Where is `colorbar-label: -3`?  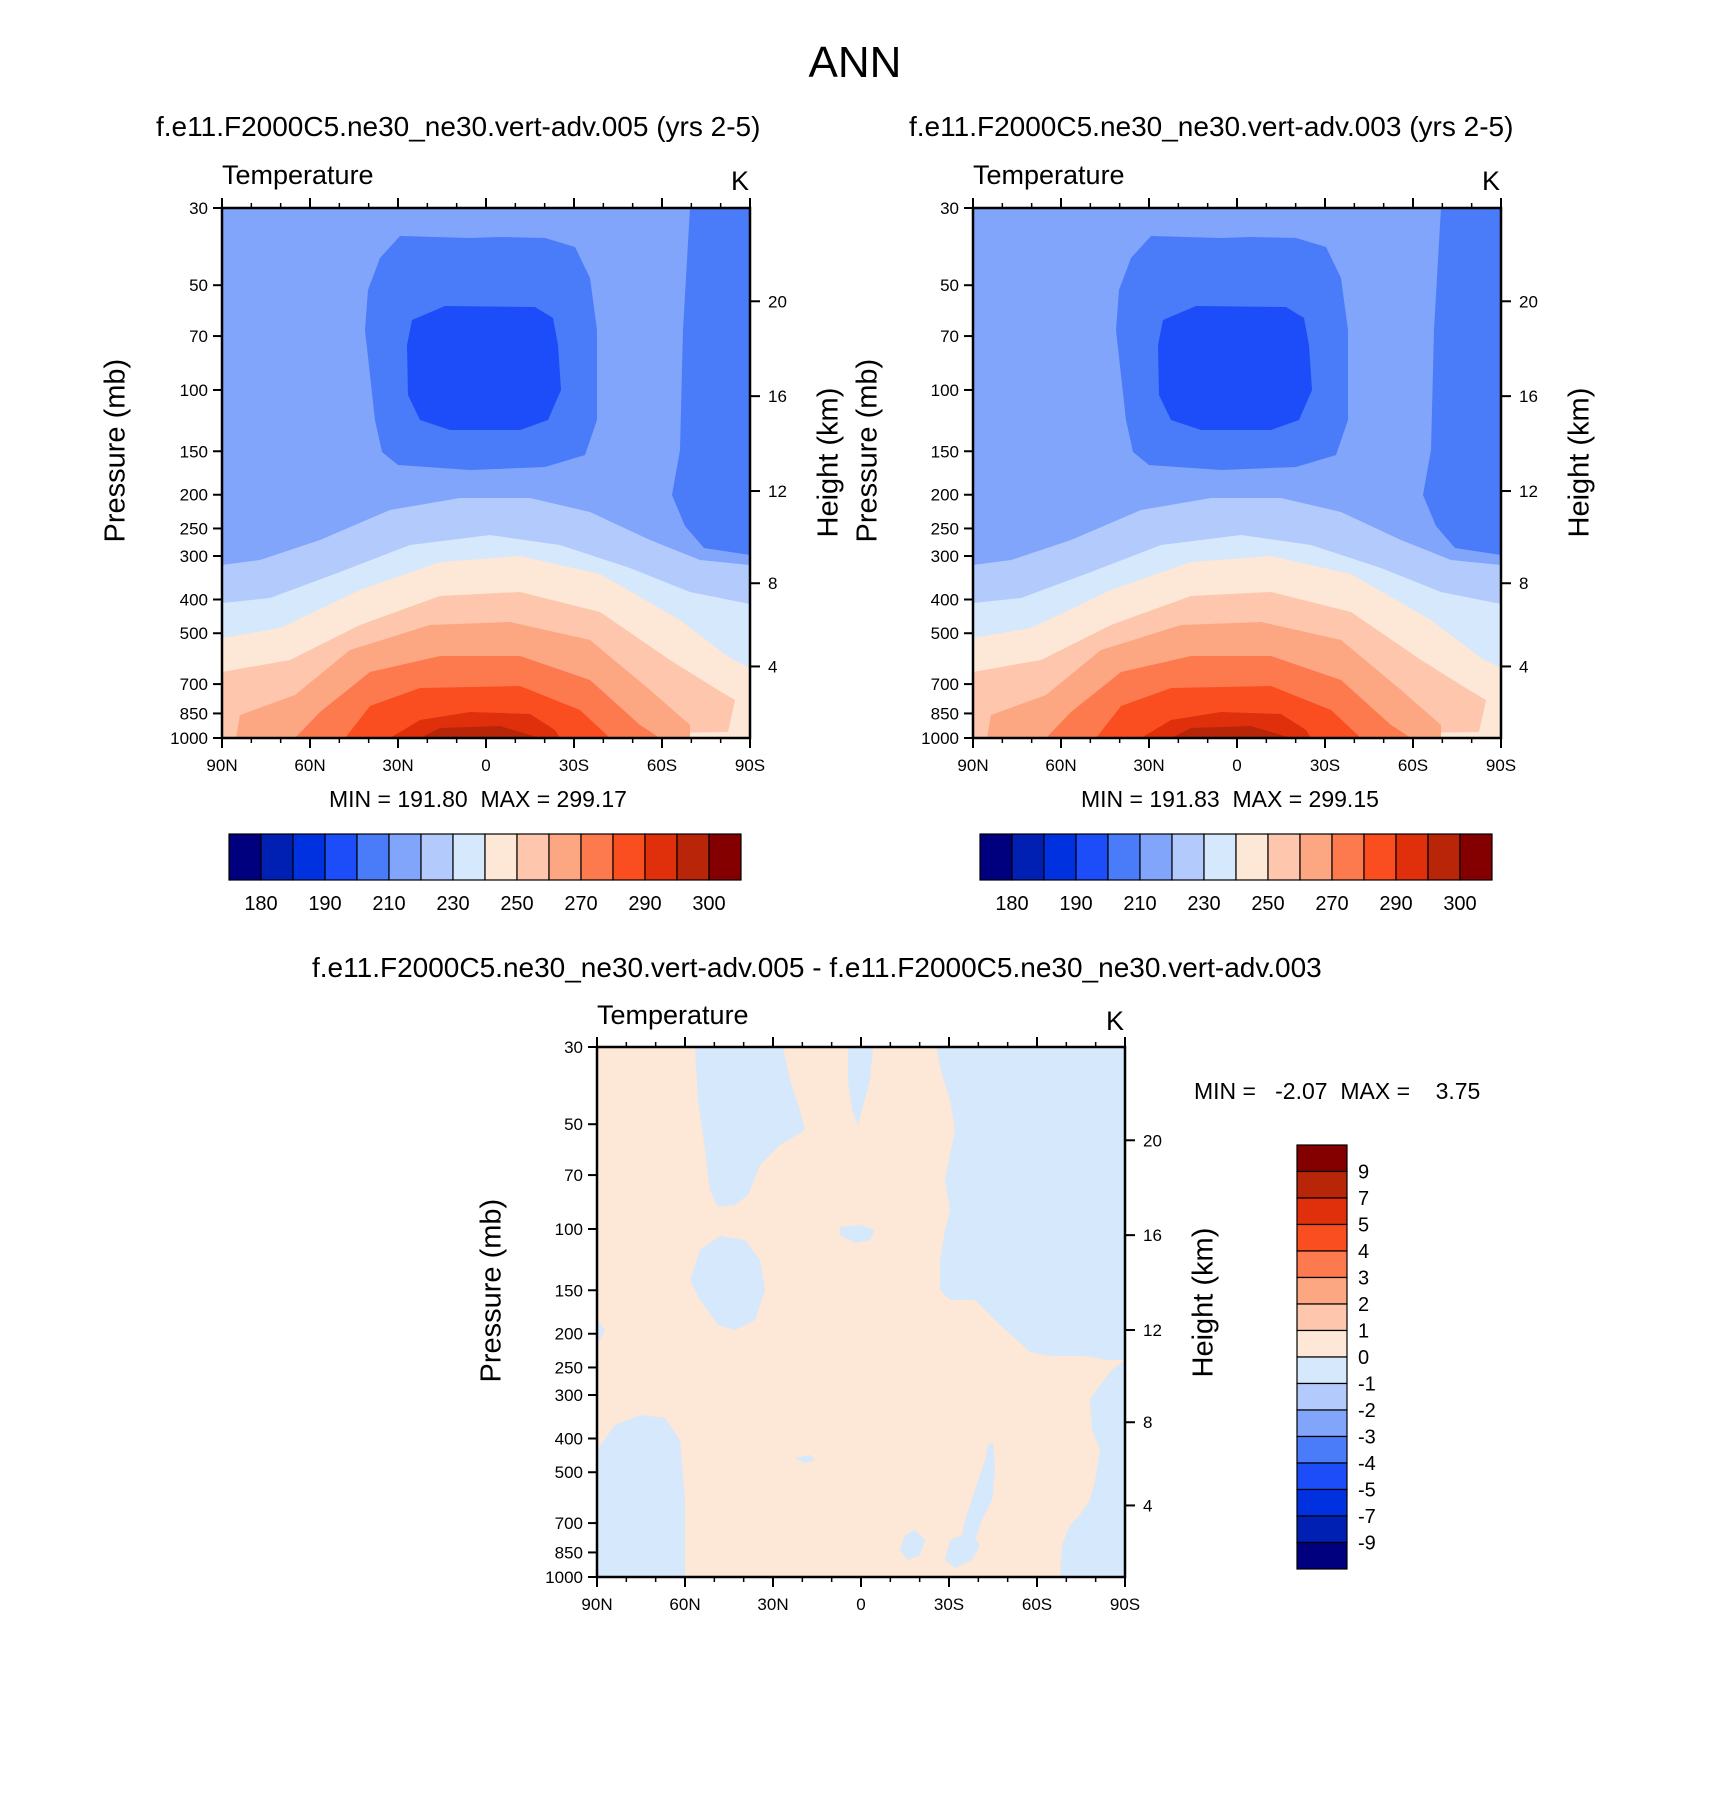 colorbar-label: -3 is located at coordinates (1367, 1438).